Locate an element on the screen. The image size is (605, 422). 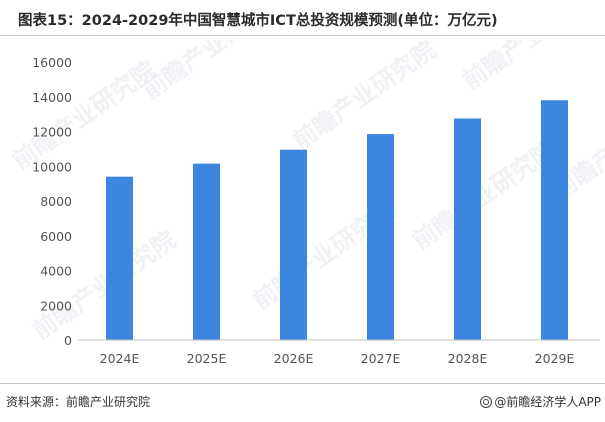
bar-2025E is located at coordinates (206, 251).